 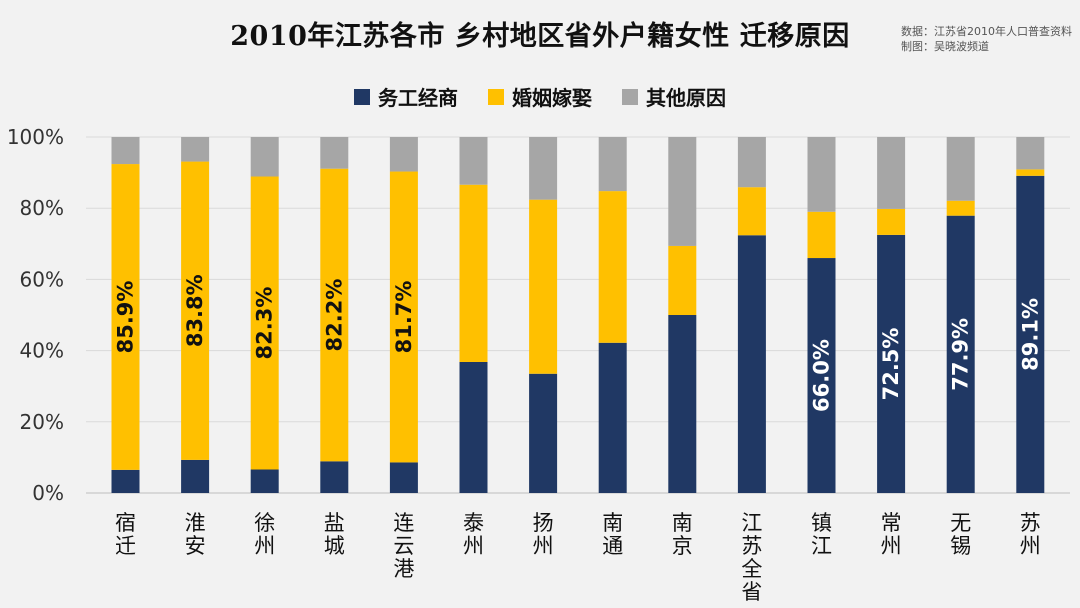 I want to click on data-label: 77.9%, so click(x=961, y=354).